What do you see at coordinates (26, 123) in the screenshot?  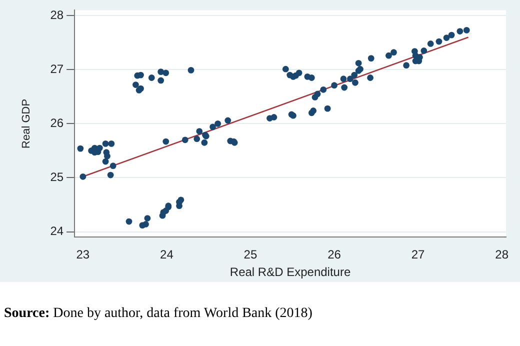 I see `y-axis-title: Real GDP` at bounding box center [26, 123].